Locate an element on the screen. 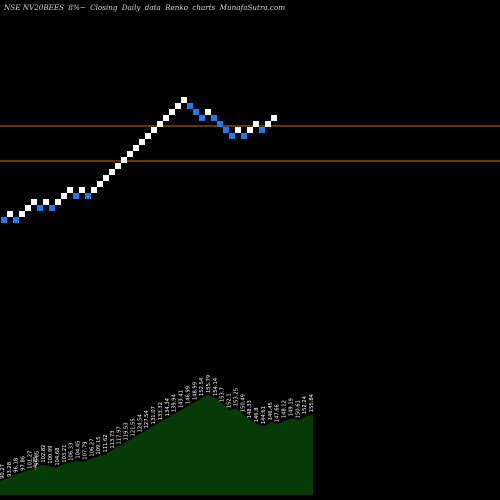  volume-label-38: 146.8 is located at coordinates (257, 414).